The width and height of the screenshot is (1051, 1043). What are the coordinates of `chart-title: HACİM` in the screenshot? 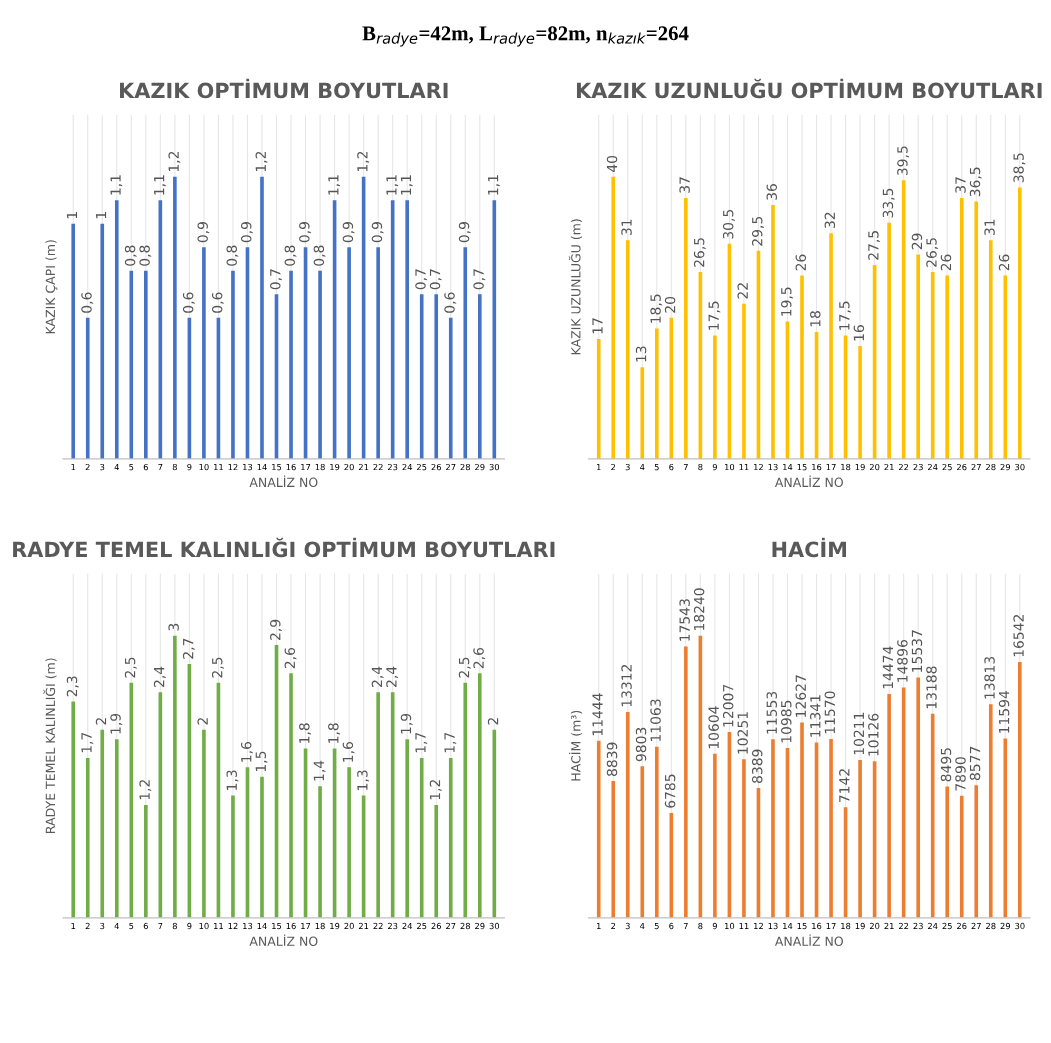 It's located at (809, 547).